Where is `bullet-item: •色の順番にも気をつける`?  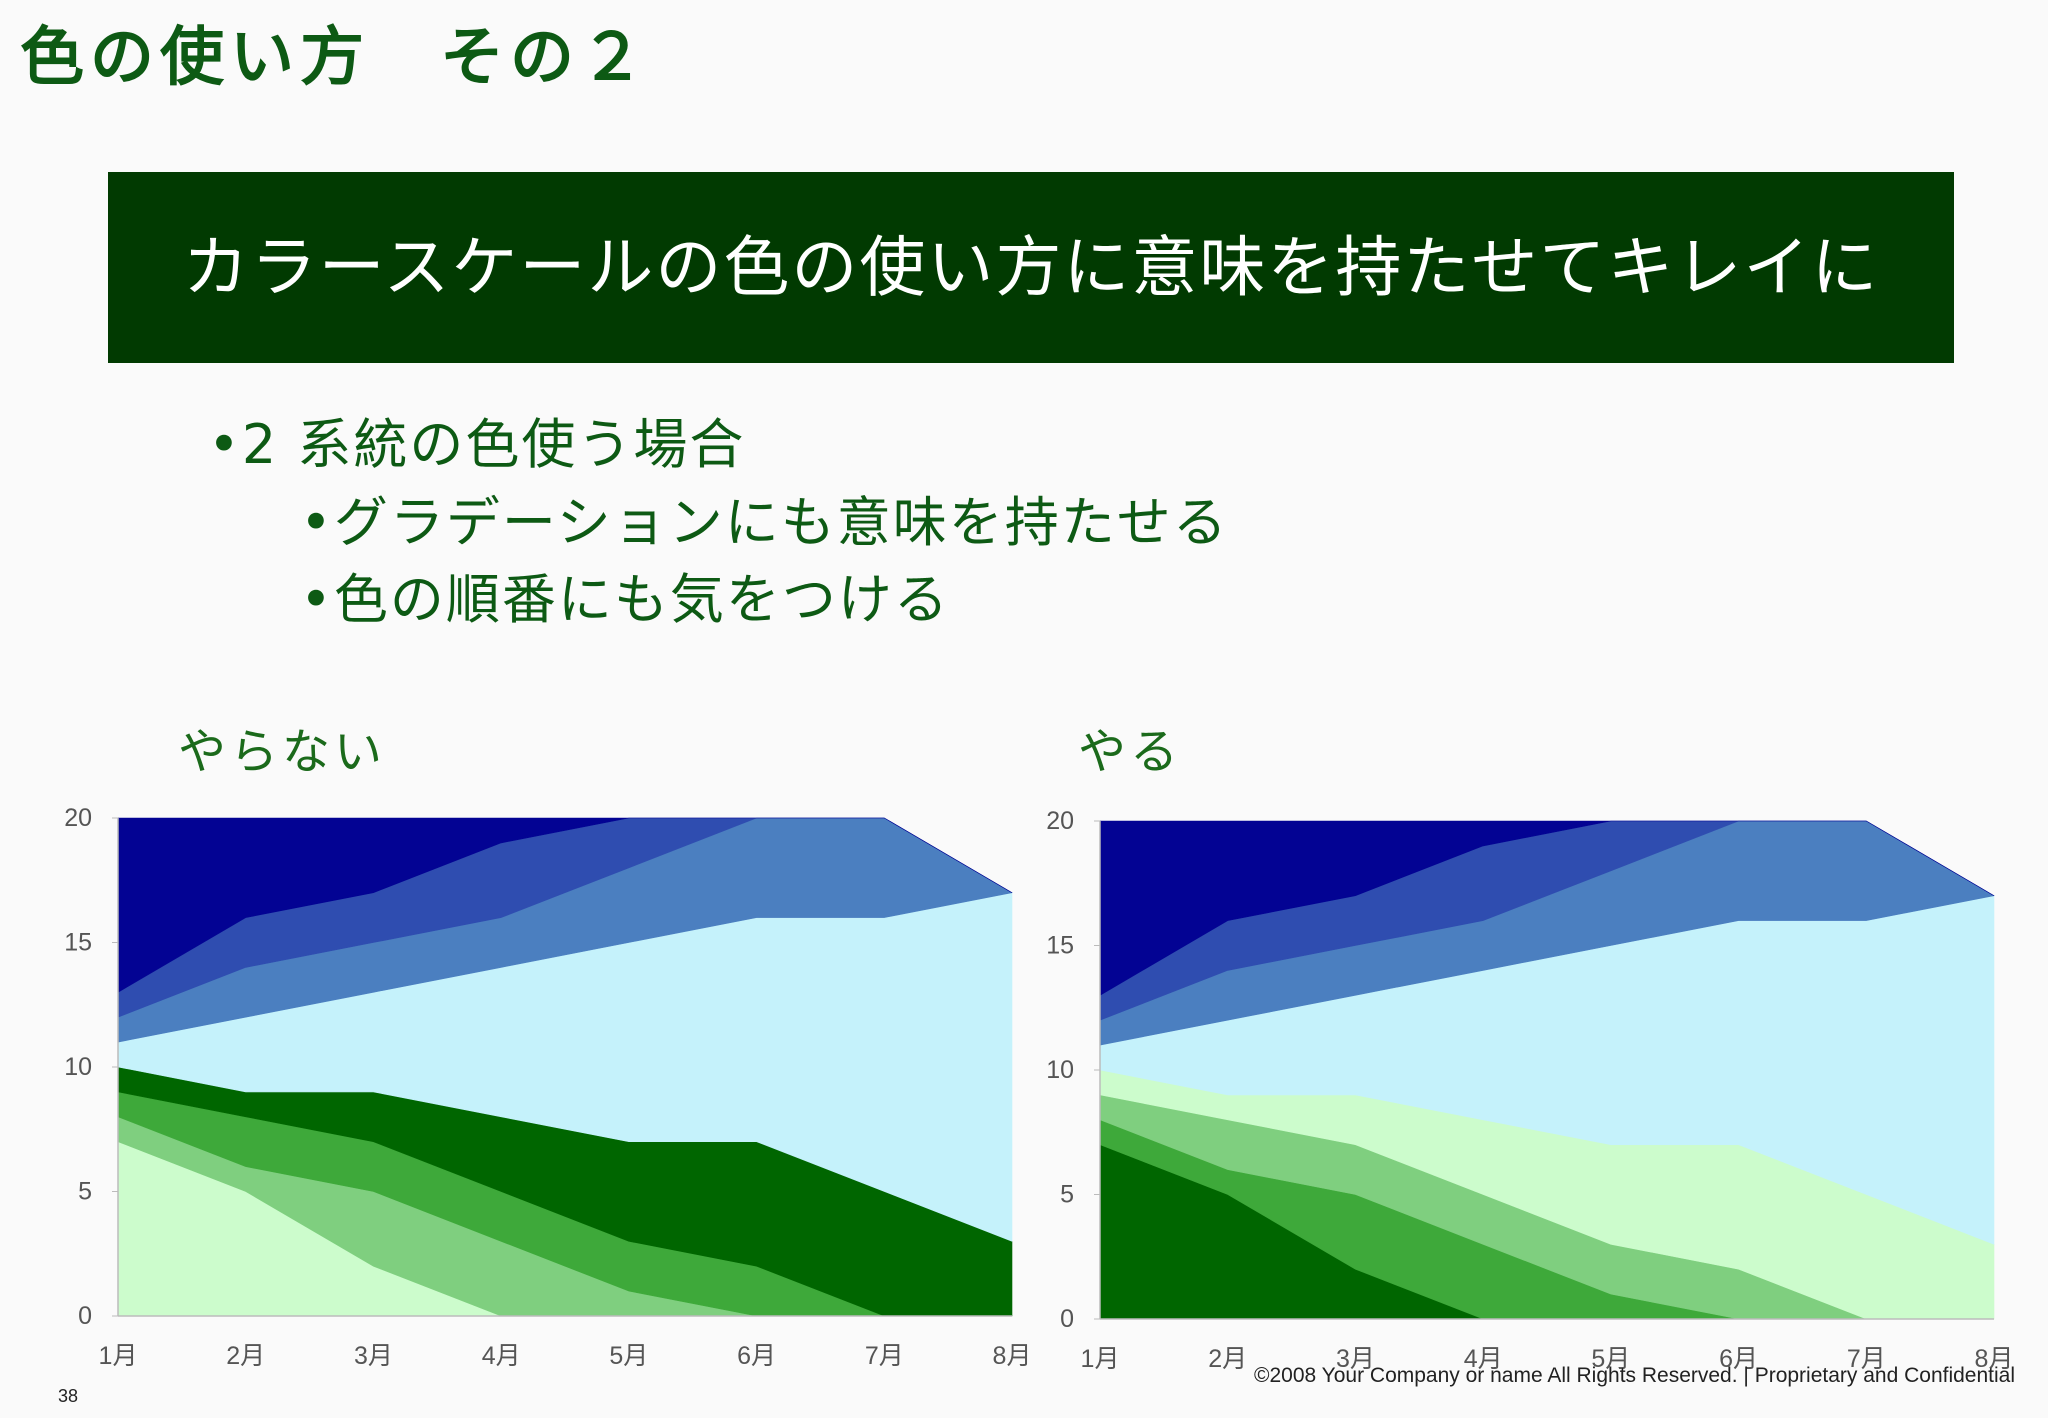
bullet-item: •色の順番にも気をつける is located at coordinates (625, 599).